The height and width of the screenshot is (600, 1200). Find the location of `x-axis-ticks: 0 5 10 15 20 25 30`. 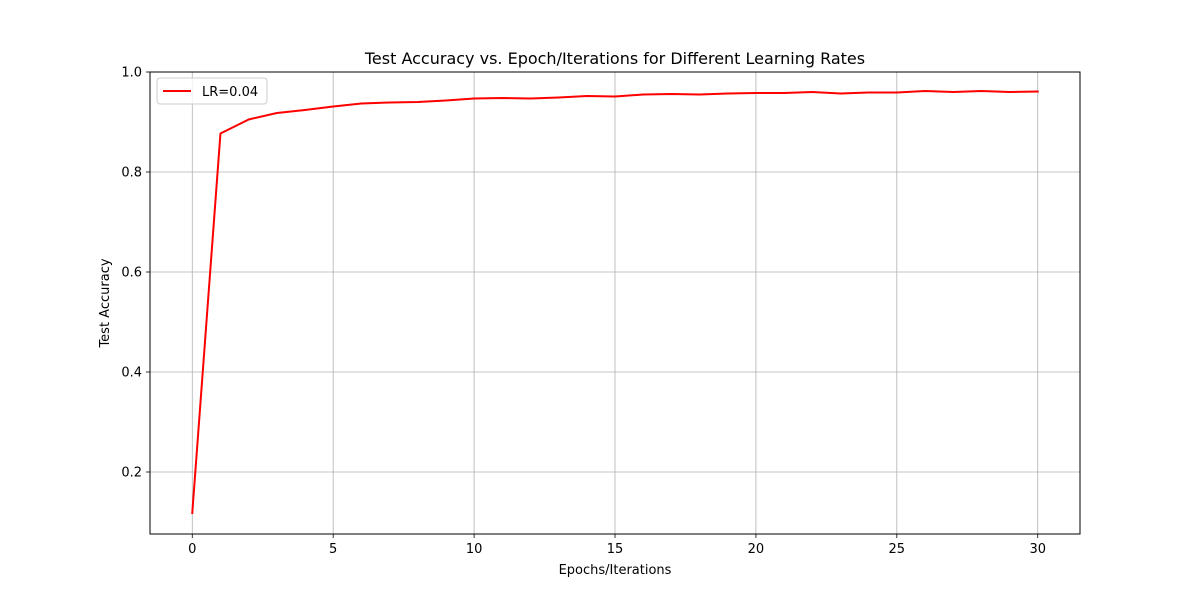

x-axis-ticks: 0 5 10 15 20 25 30 is located at coordinates (617, 545).